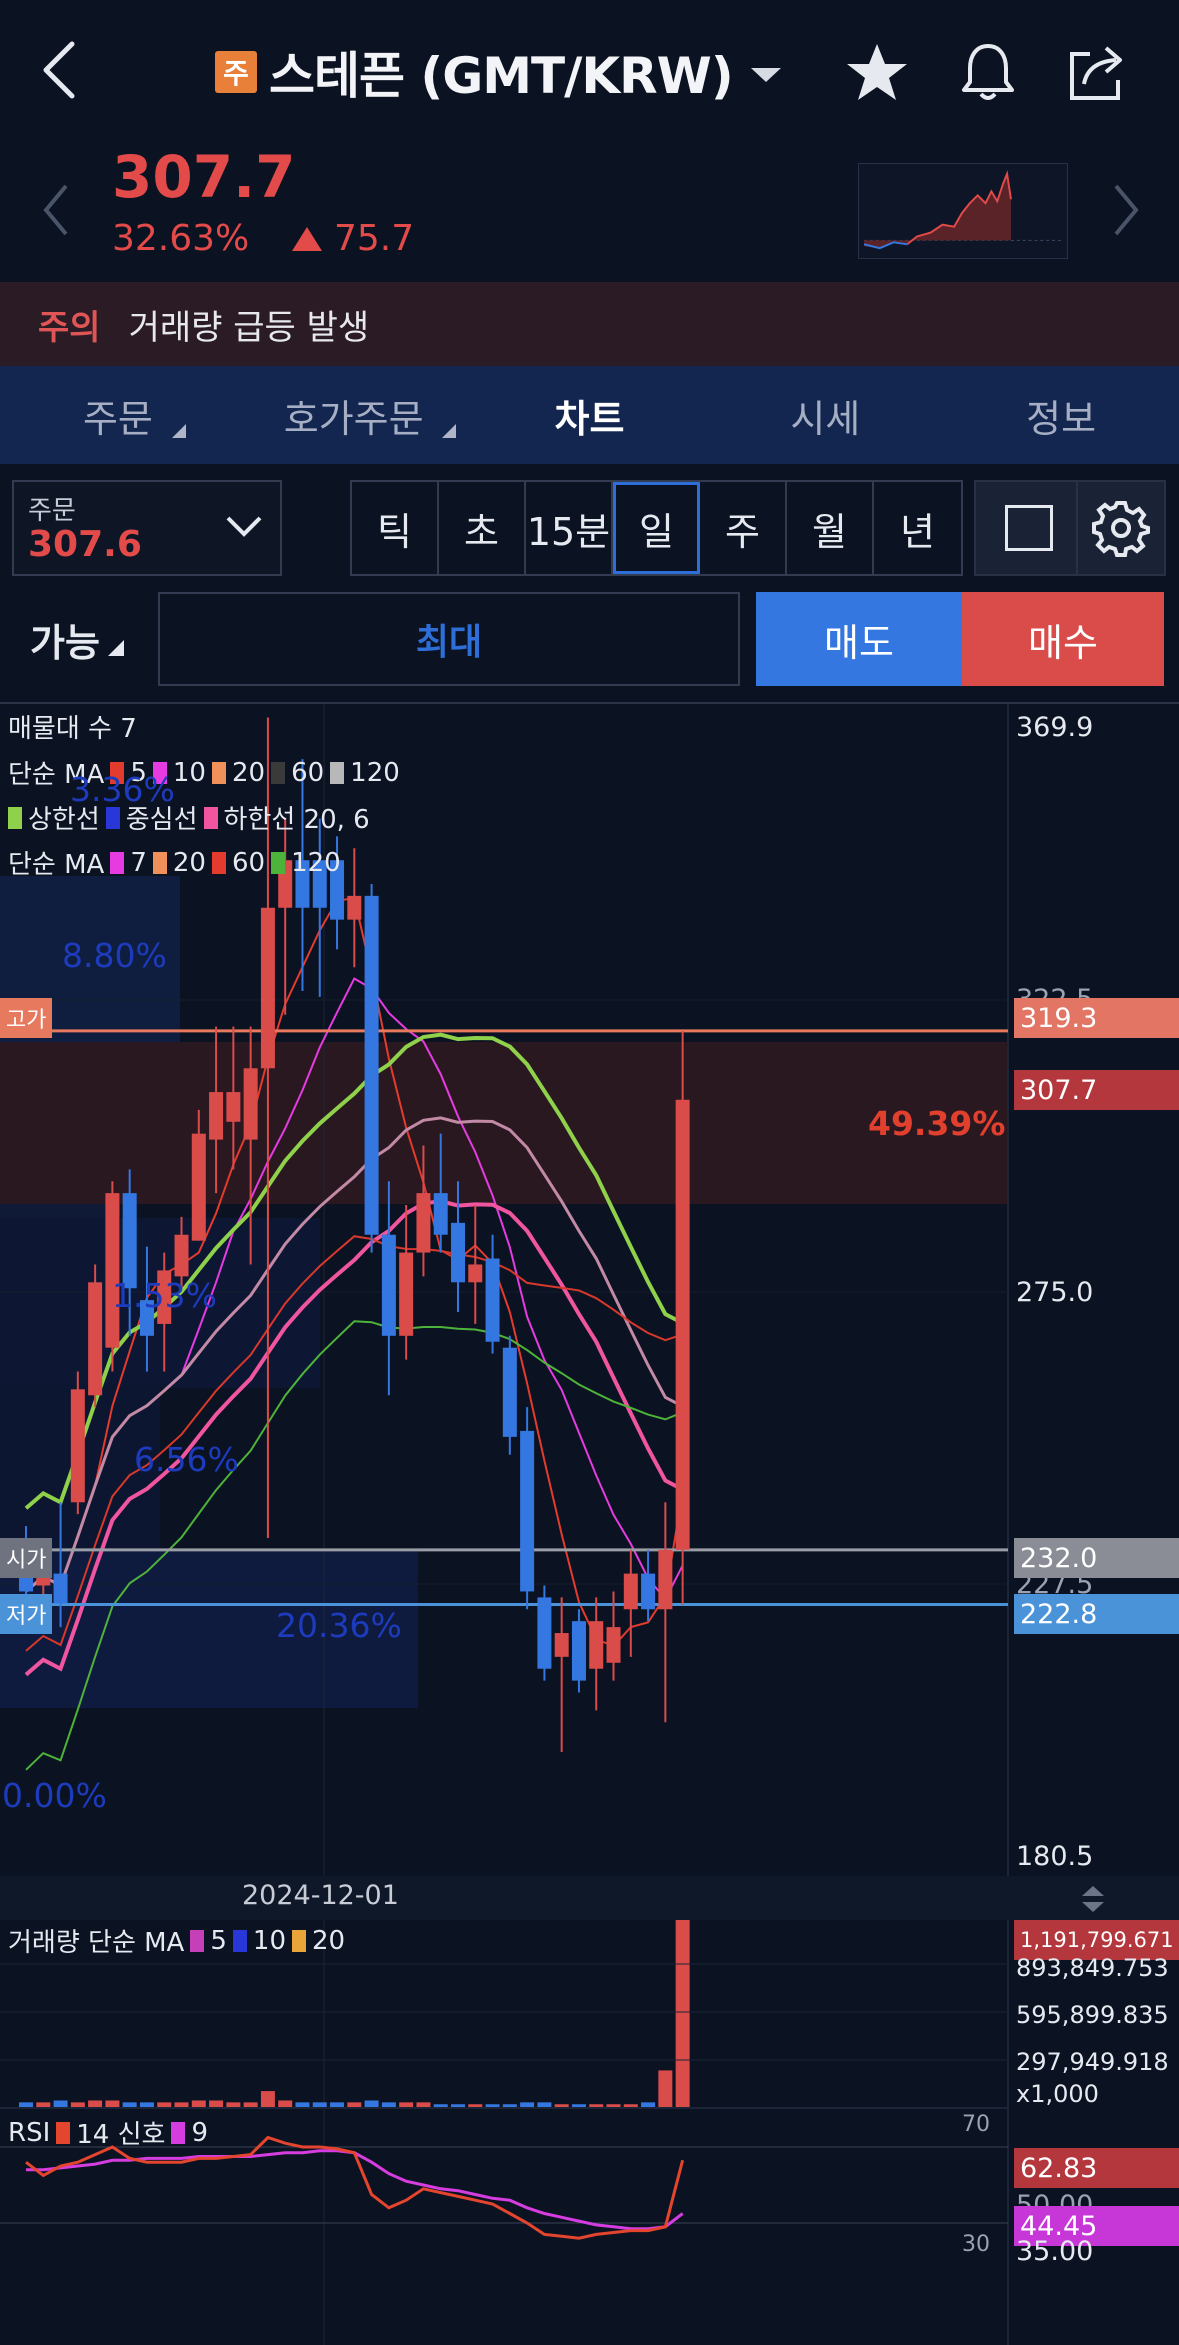 This screenshot has width=1179, height=2345. What do you see at coordinates (56, 775) in the screenshot?
I see `legend-text: 단순 MA` at bounding box center [56, 775].